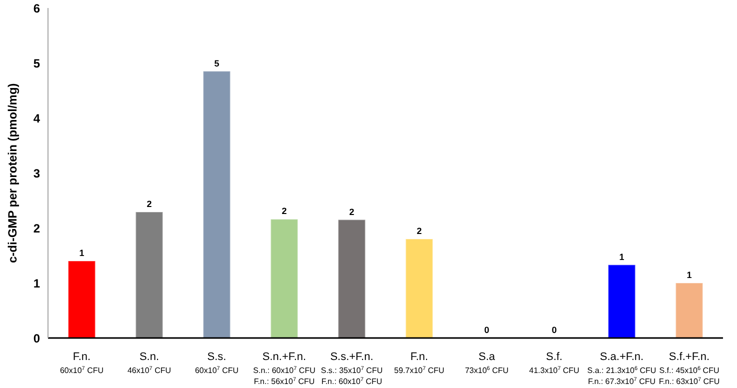 Image resolution: width=737 pixels, height=388 pixels. Describe the element at coordinates (36, 338) in the screenshot. I see `y-tick-label: 0` at that location.